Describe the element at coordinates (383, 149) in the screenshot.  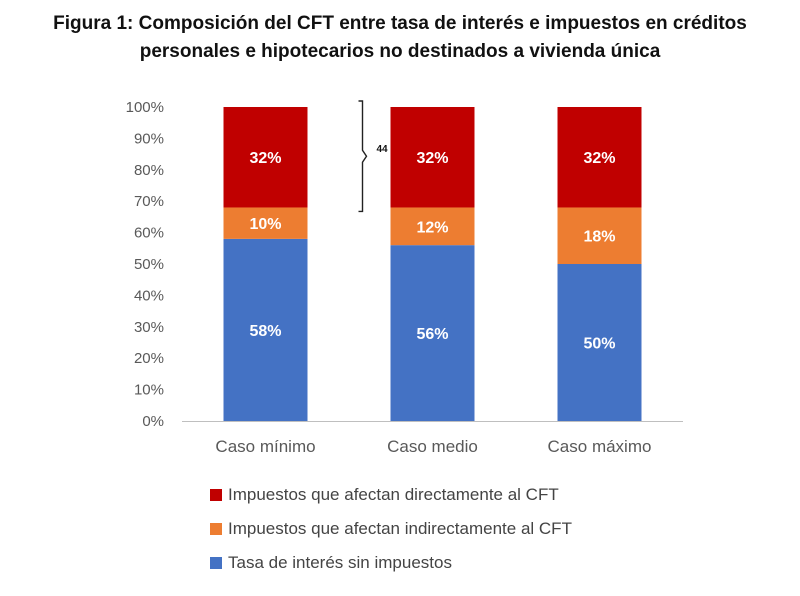
I see `annotation-label: 44` at that location.